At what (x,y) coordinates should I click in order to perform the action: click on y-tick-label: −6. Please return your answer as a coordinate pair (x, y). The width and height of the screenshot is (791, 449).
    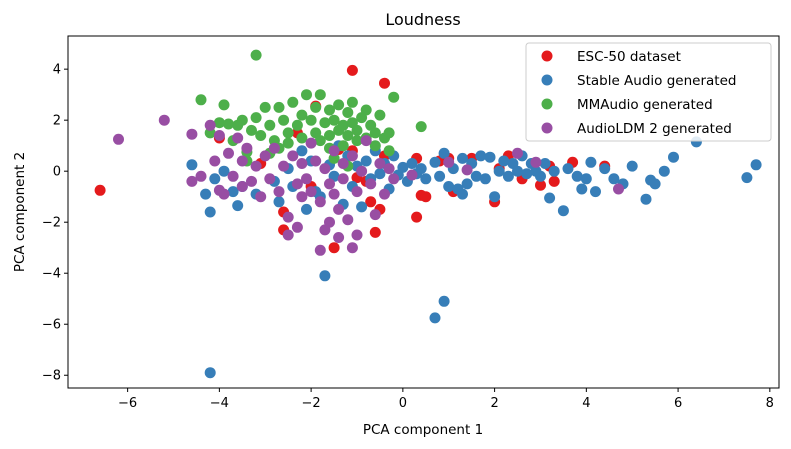
    Looking at the image, I should click on (51, 325).